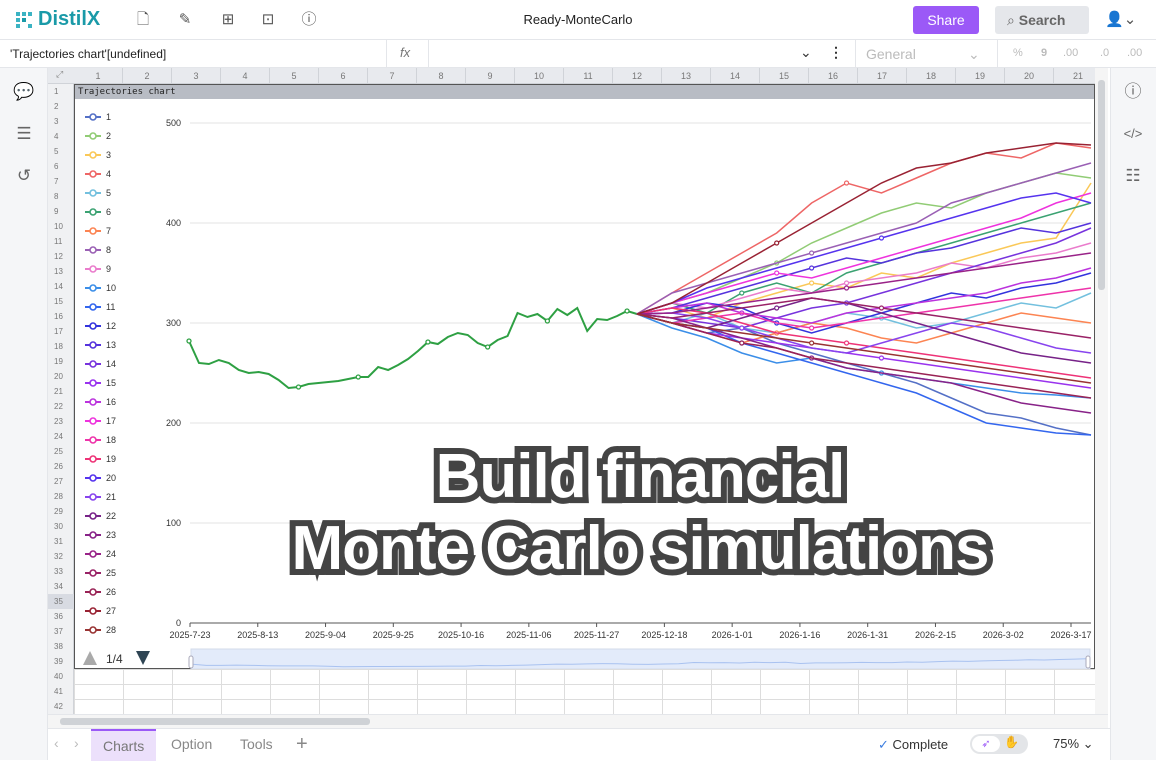 Image resolution: width=1156 pixels, height=761 pixels. What do you see at coordinates (58, 616) in the screenshot?
I see `row-header: 36` at bounding box center [58, 616].